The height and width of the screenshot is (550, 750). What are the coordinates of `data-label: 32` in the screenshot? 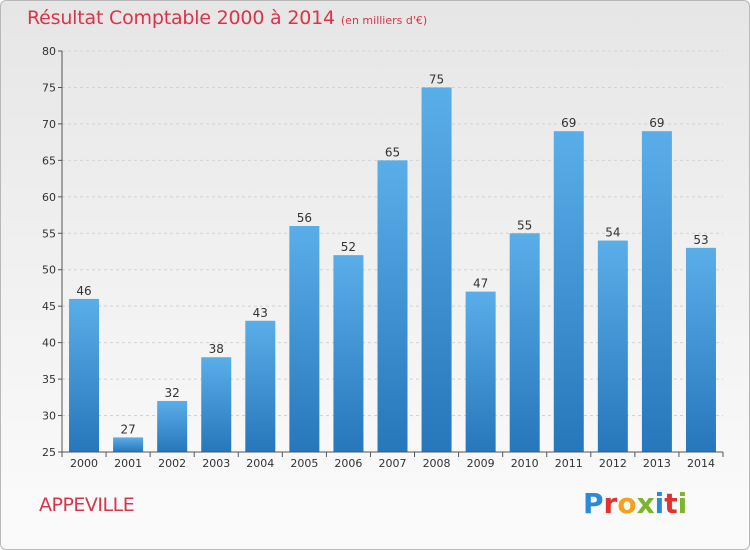 It's located at (172, 393).